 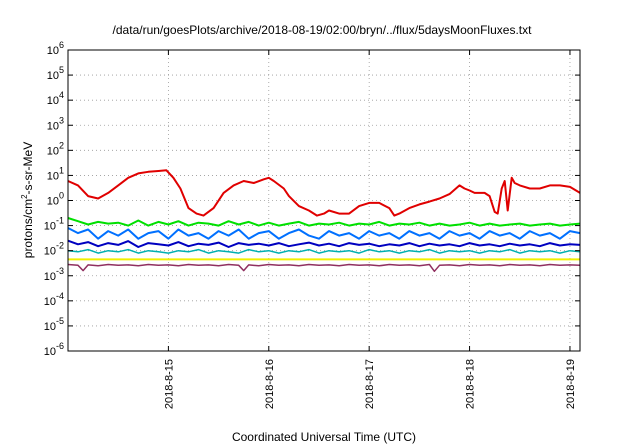 What do you see at coordinates (270, 384) in the screenshot?
I see `x-tick-label: 2018-8-16` at bounding box center [270, 384].